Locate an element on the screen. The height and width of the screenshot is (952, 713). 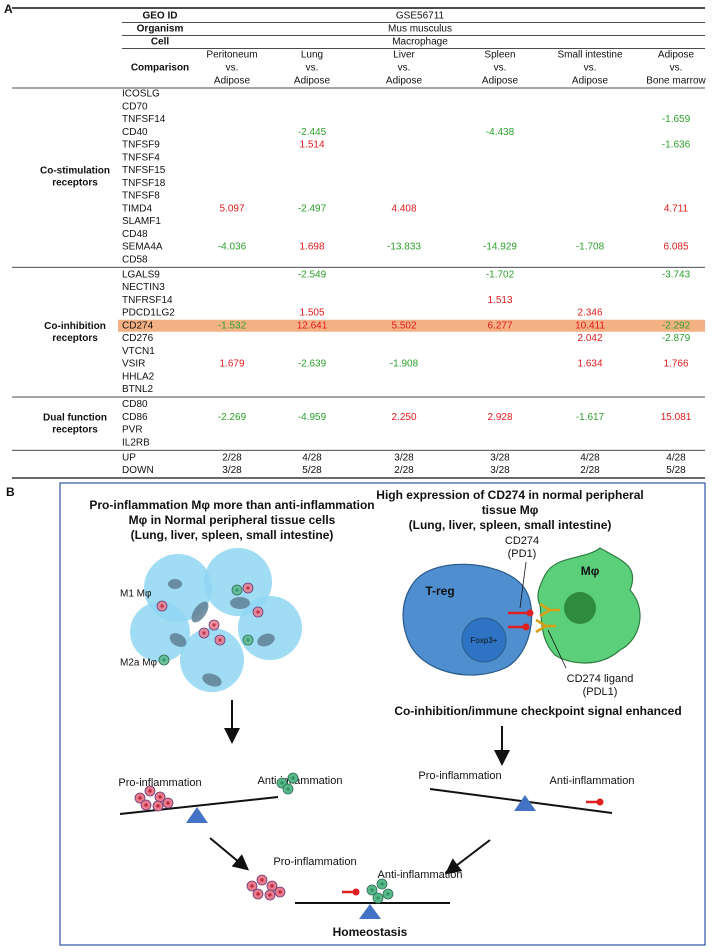
fold-change: -2.639 is located at coordinates (312, 364).